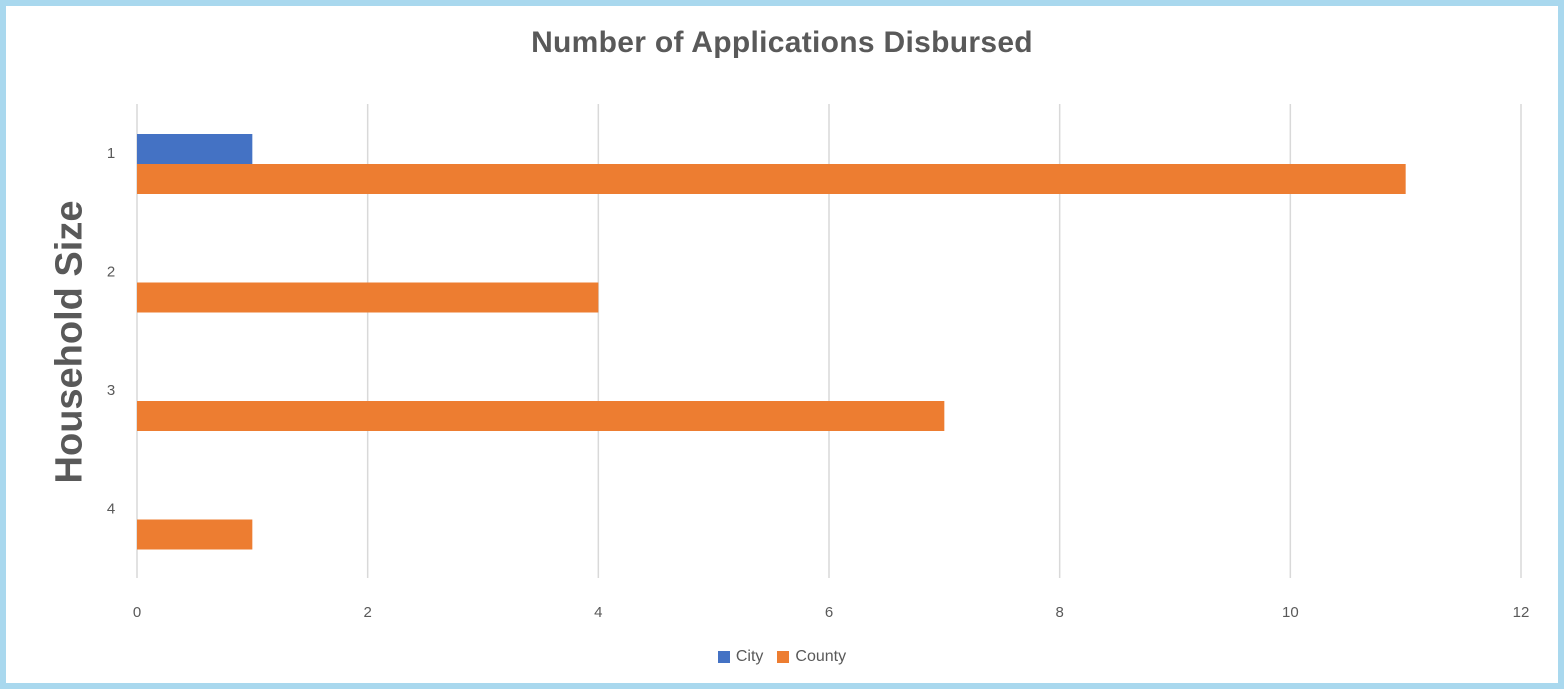  What do you see at coordinates (750, 657) in the screenshot?
I see `legend-label-city: City` at bounding box center [750, 657].